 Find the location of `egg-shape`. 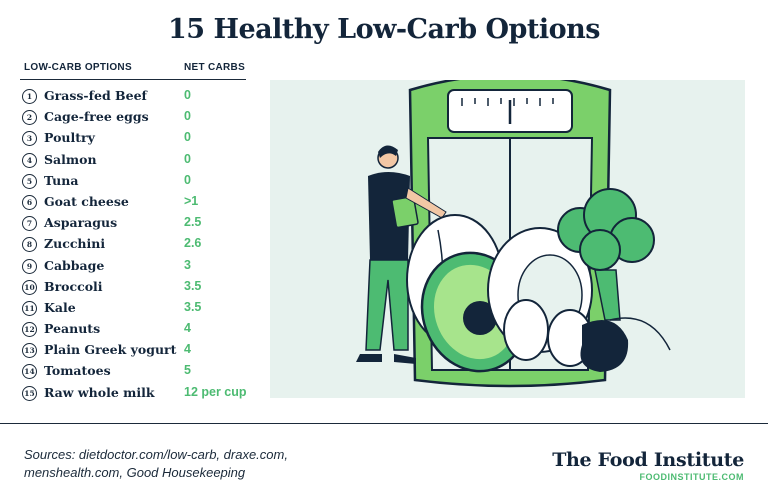

egg-shape is located at coordinates (526, 330).